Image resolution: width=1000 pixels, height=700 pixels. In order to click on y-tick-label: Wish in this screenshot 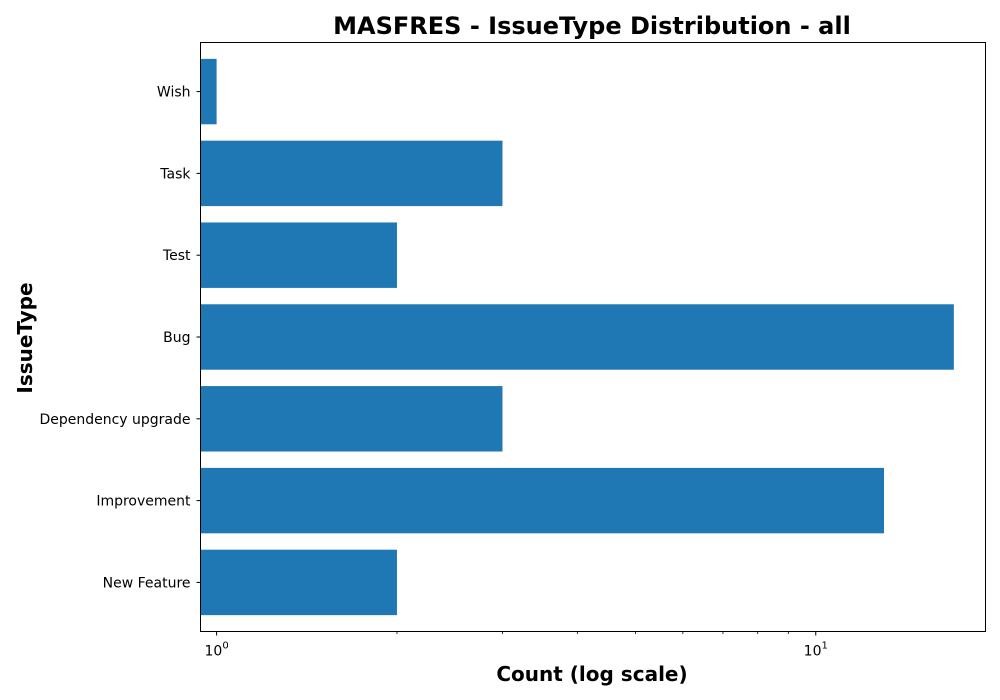, I will do `click(174, 93)`.